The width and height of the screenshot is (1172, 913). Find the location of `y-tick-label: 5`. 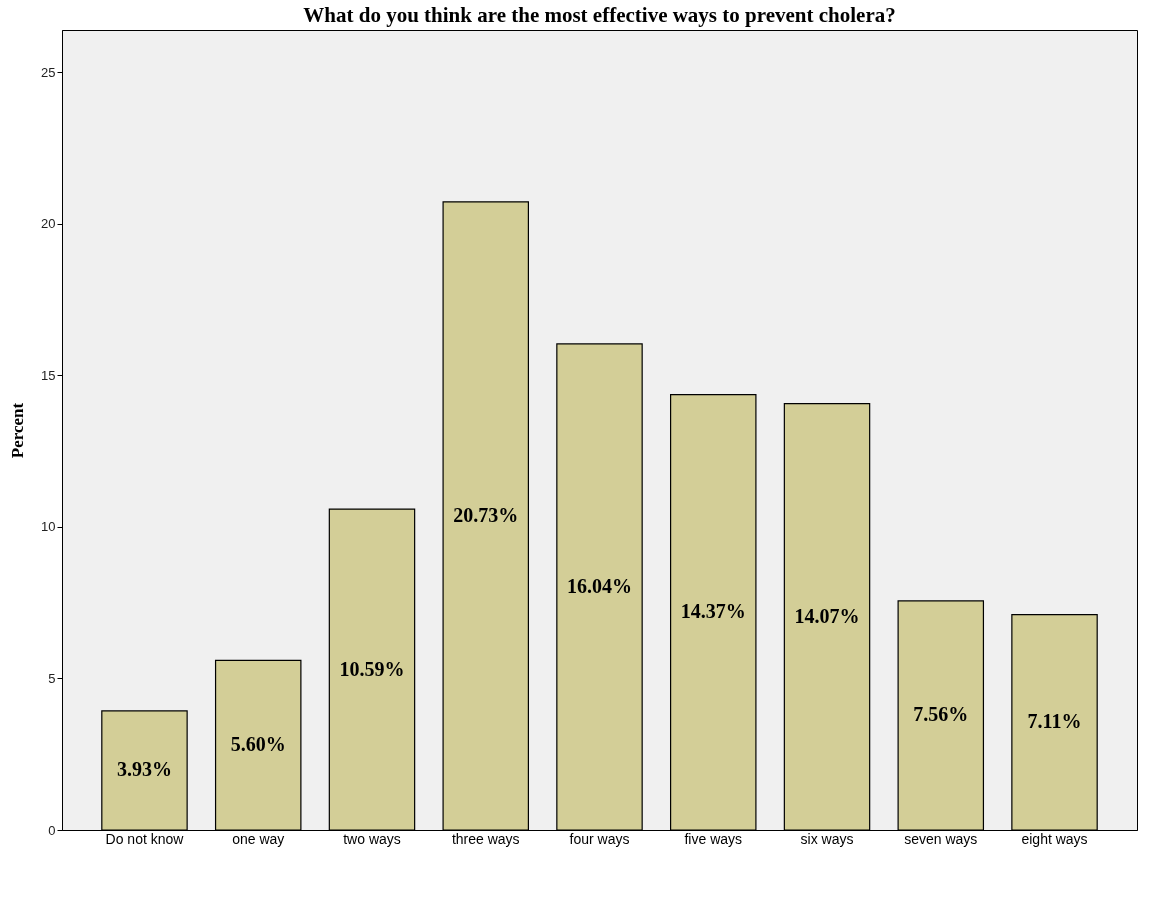

y-tick-label: 5 is located at coordinates (52, 678).